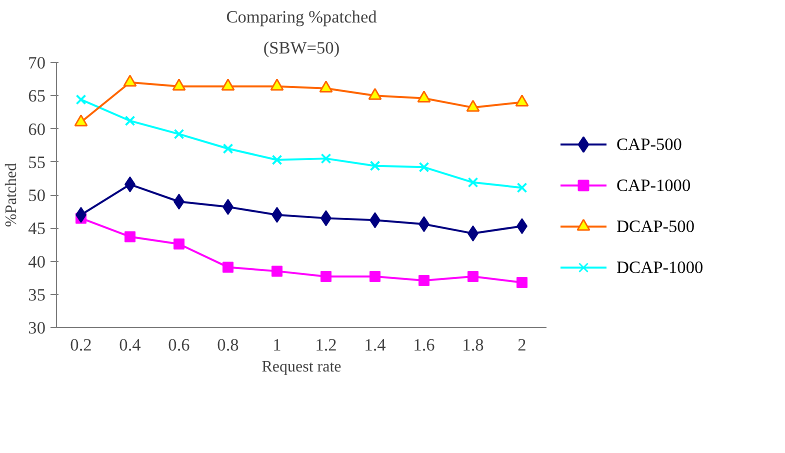 The height and width of the screenshot is (453, 785). I want to click on chart-title: Comparing %patched, so click(302, 17).